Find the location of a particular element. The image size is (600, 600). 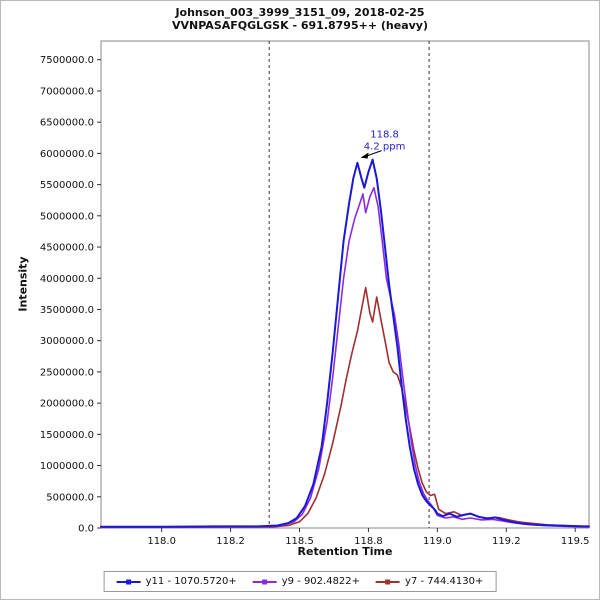

y9-line-swatch is located at coordinates (264, 581).